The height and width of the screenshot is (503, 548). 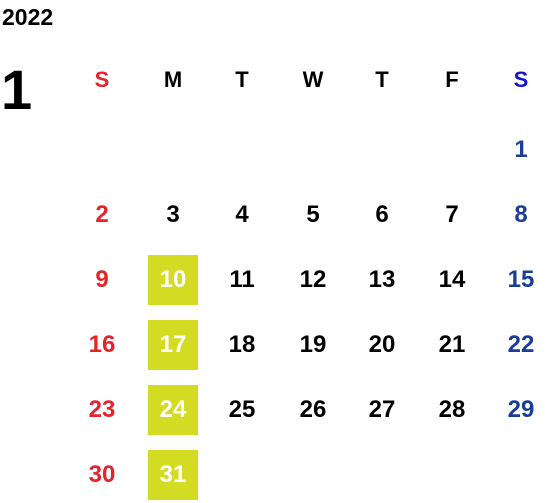 What do you see at coordinates (313, 79) in the screenshot?
I see `weekday-header: W` at bounding box center [313, 79].